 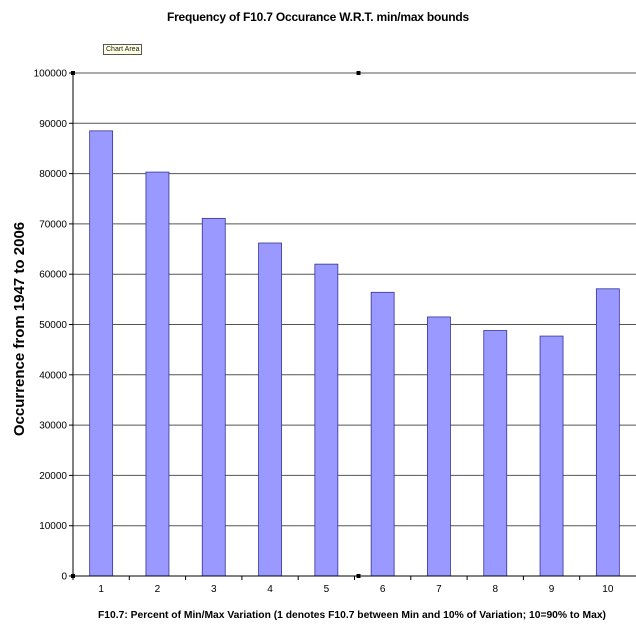 I want to click on x-tick-label: 2, so click(x=158, y=589).